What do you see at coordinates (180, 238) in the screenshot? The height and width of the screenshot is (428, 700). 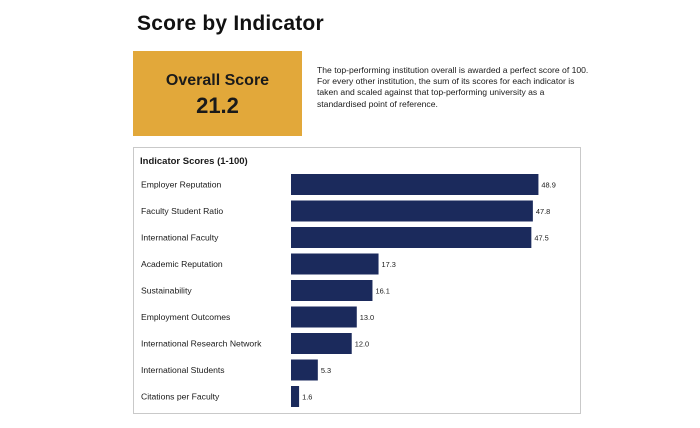 I see `category-label: International Faculty` at bounding box center [180, 238].